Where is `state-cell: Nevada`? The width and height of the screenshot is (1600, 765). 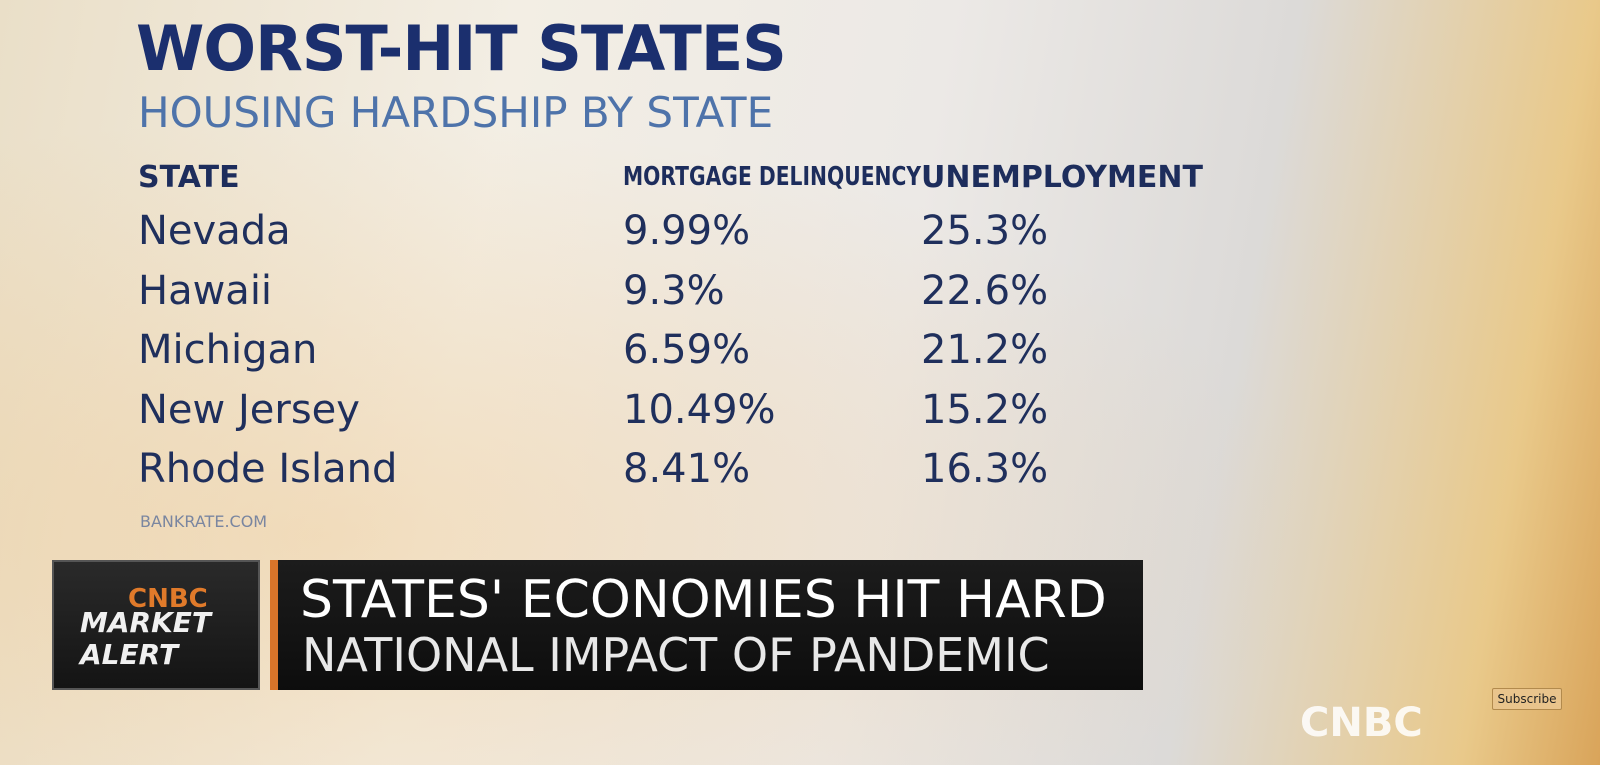 state-cell: Nevada is located at coordinates (214, 231).